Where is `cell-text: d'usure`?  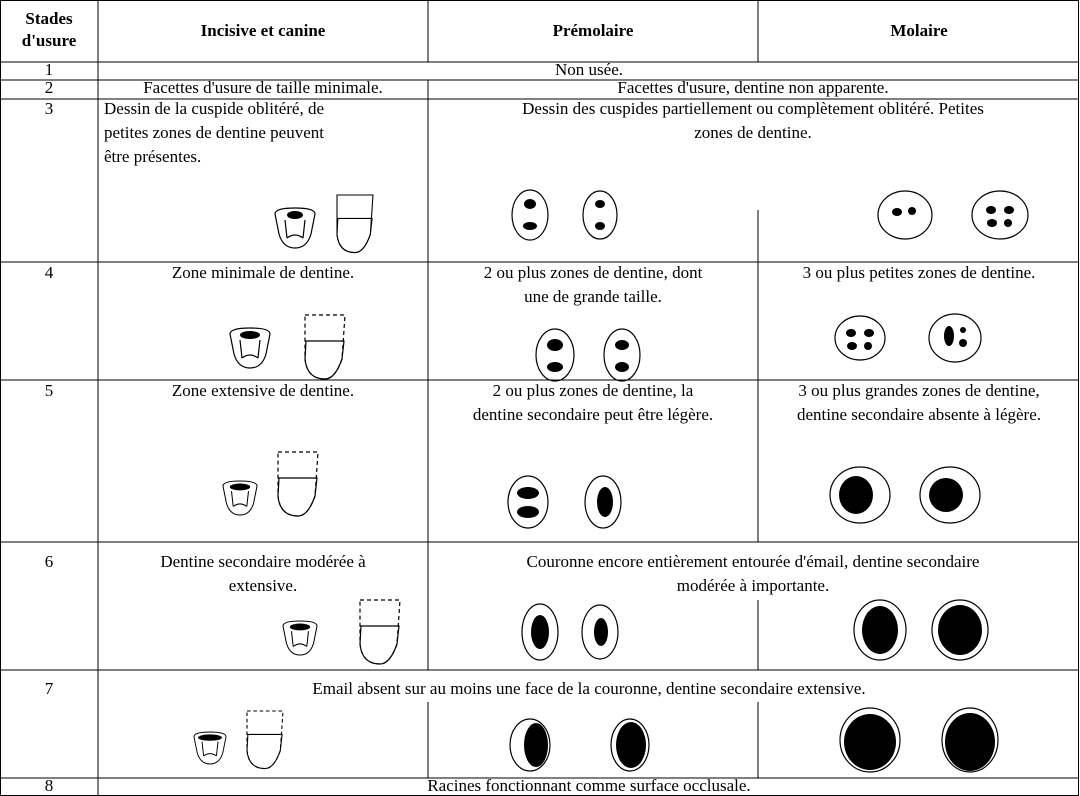
cell-text: d'usure is located at coordinates (49, 40).